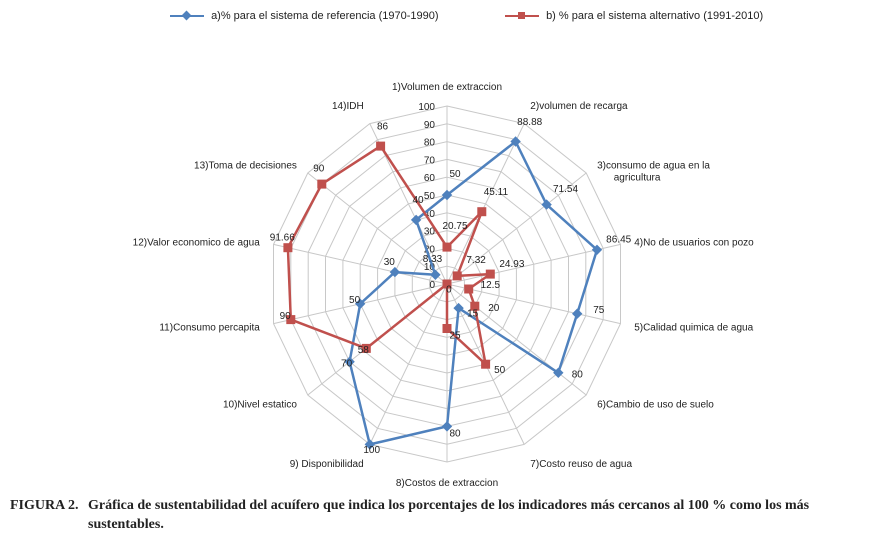 The height and width of the screenshot is (544, 879). Describe the element at coordinates (529, 122) in the screenshot. I see `data-label-a-2: 88.88` at that location.